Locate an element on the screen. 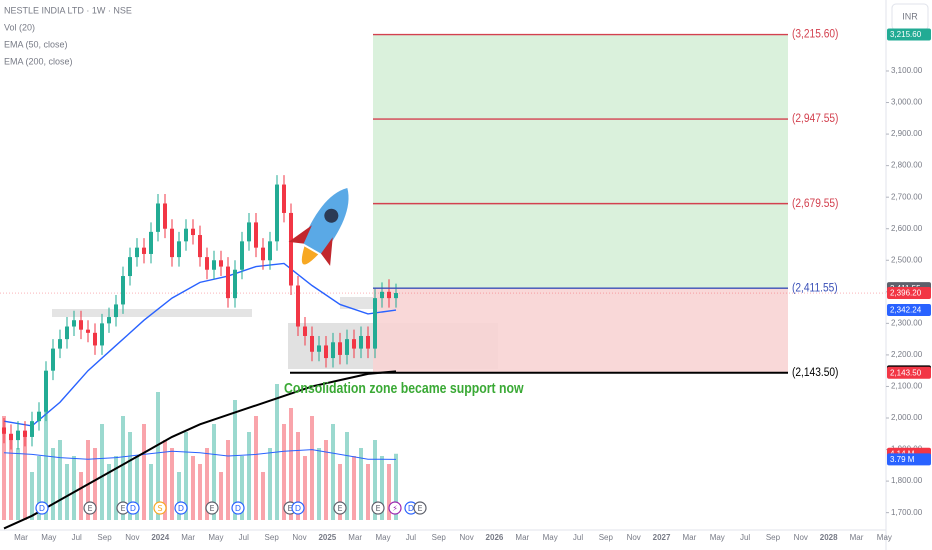  y-tick-label: 3,000.00 is located at coordinates (907, 102).